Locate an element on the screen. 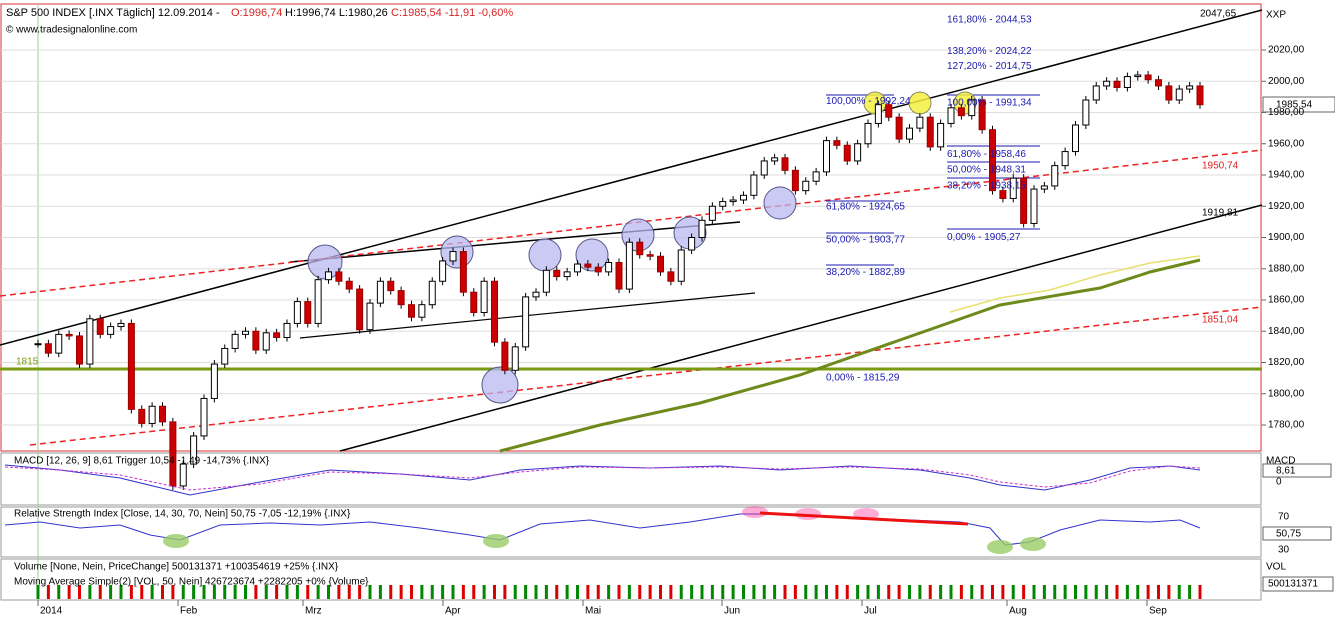  y-tick-label: 1940,00 is located at coordinates (1286, 175).